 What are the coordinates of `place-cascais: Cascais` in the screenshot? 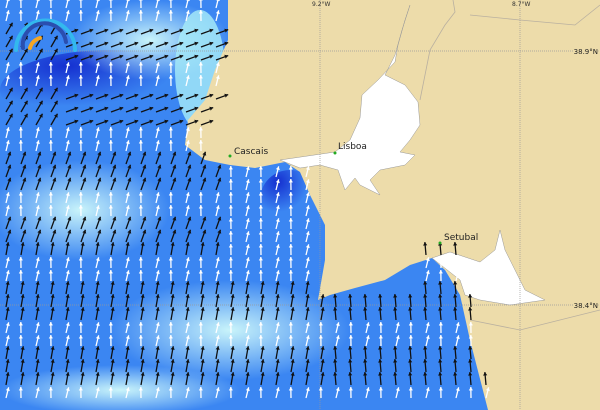 It's located at (251, 152).